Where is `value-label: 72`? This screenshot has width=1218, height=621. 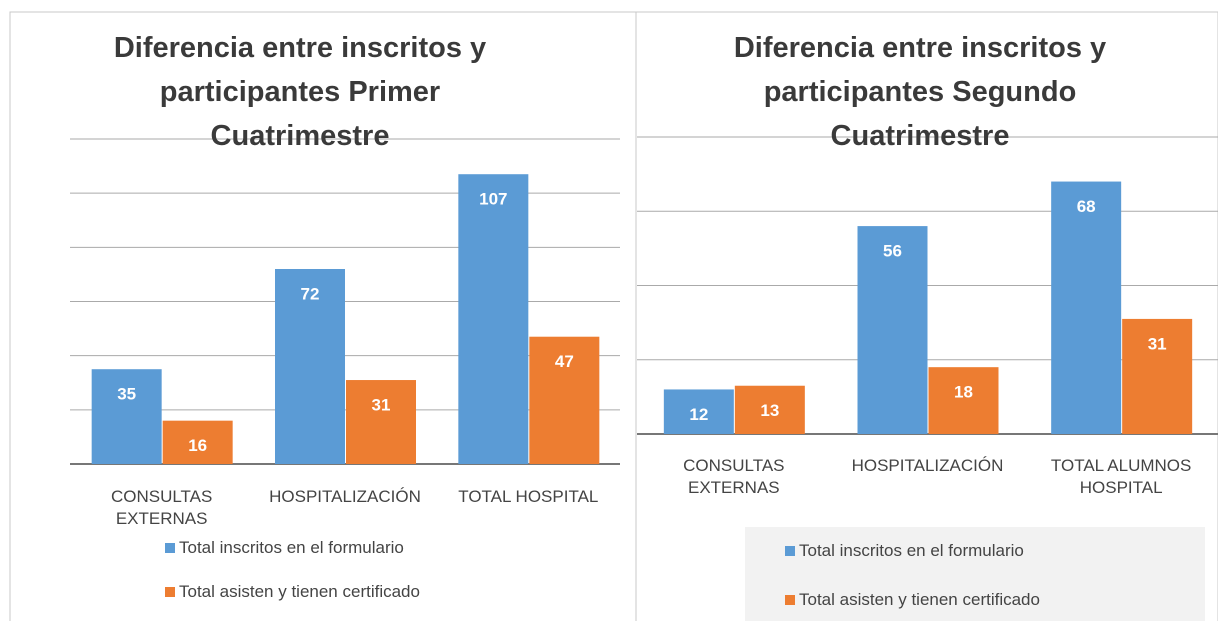 value-label: 72 is located at coordinates (310, 293).